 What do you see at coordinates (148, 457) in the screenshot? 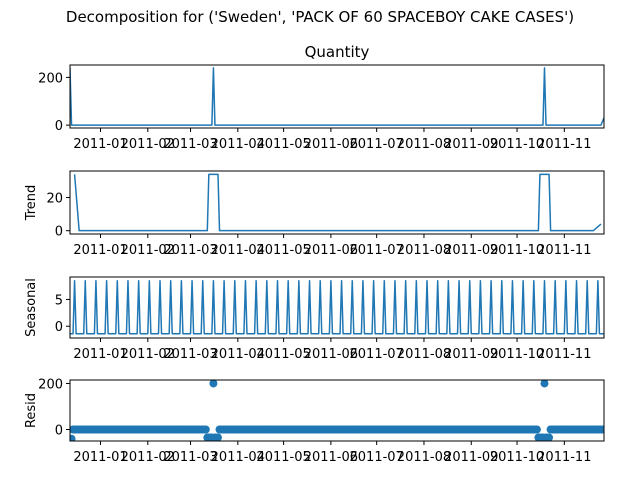
I see `resid-xtick-label: 2011-02` at bounding box center [148, 457].